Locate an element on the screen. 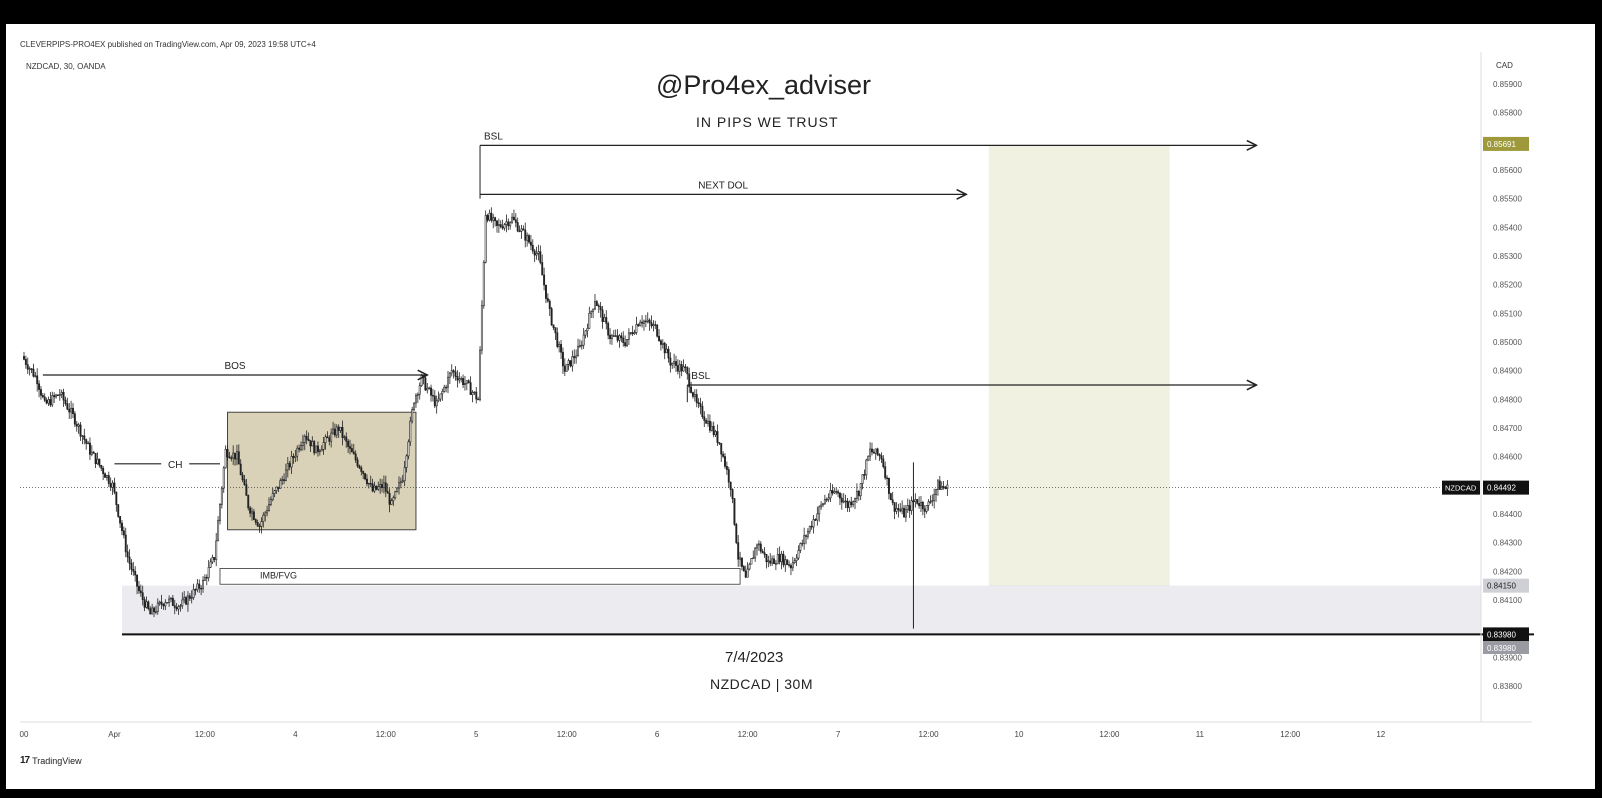  symbol-info: NZDCAD, 30, OANDA is located at coordinates (66, 66).